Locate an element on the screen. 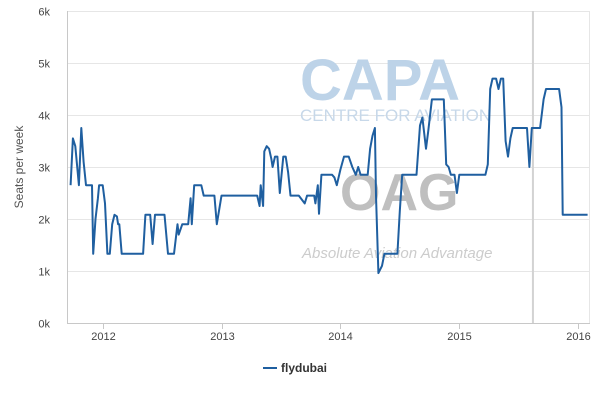  y-tick-label: 4k is located at coordinates (44, 117).